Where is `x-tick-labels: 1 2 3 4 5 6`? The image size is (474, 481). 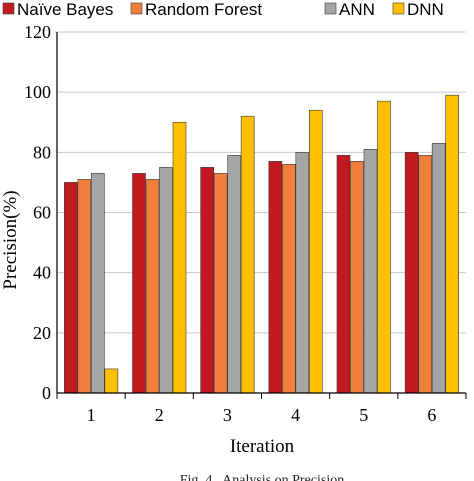 x-tick-labels: 1 2 3 4 5 6 is located at coordinates (262, 415).